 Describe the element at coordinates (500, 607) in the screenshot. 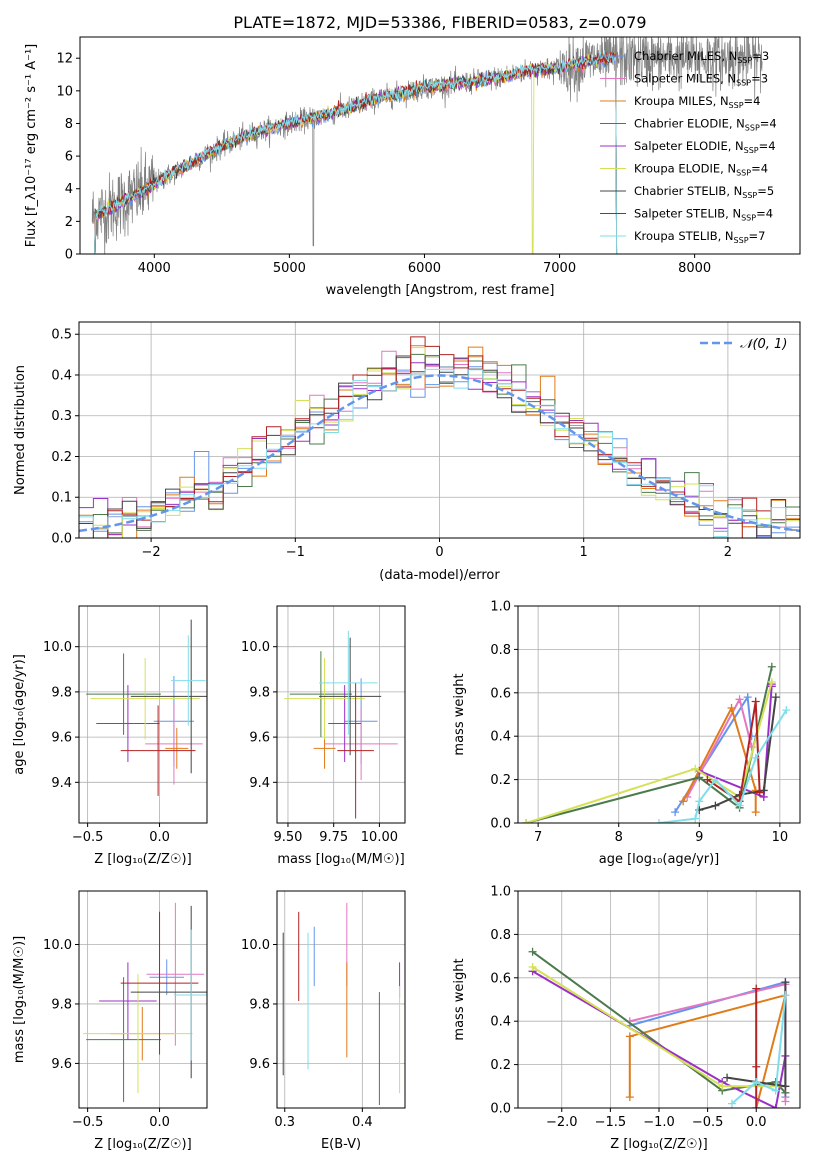

I see `massweight-vs-age-ytick-label: 1.0` at that location.